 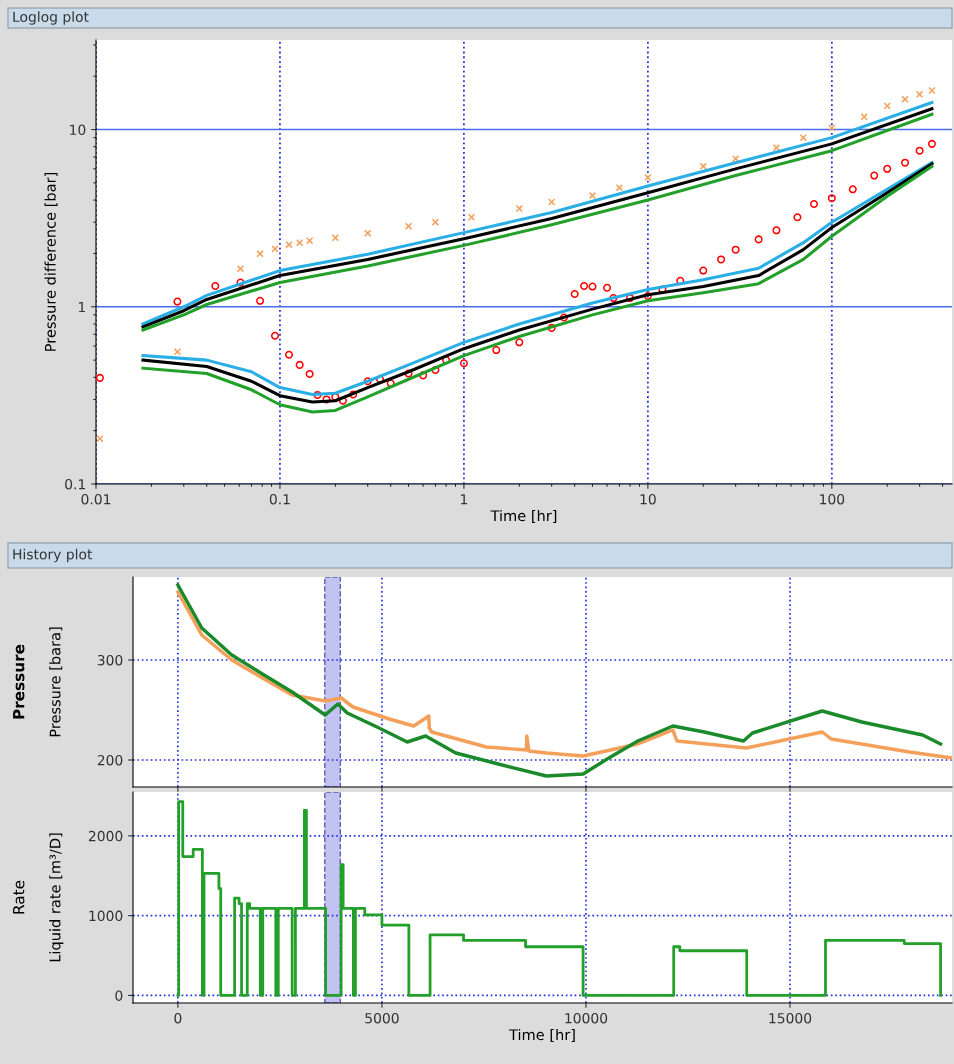 What do you see at coordinates (178, 1018) in the screenshot?
I see `x-tick-label: 0` at bounding box center [178, 1018].